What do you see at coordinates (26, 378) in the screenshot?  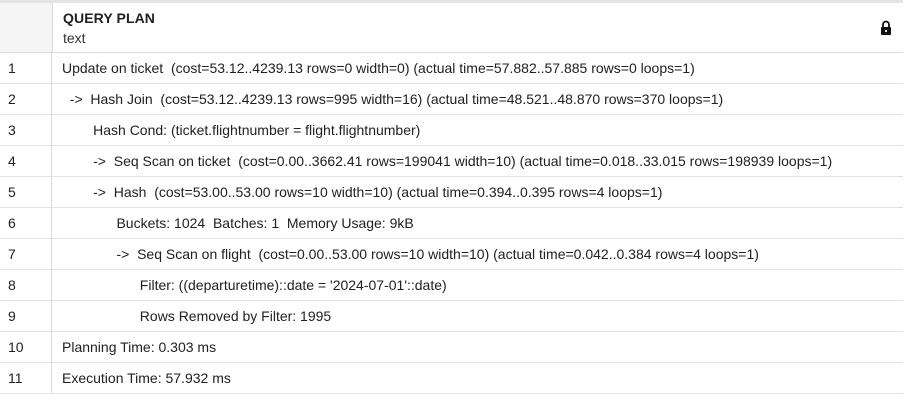 I see `row-number: 11` at bounding box center [26, 378].